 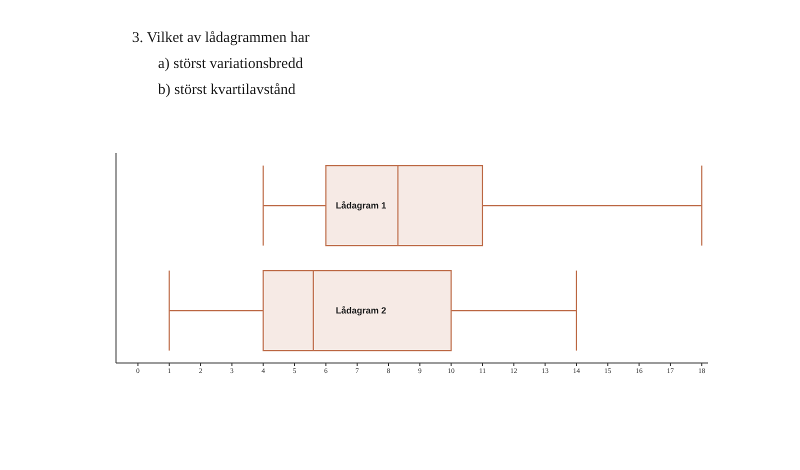 What do you see at coordinates (230, 64) in the screenshot?
I see `text: a) störst variationsbredd` at bounding box center [230, 64].